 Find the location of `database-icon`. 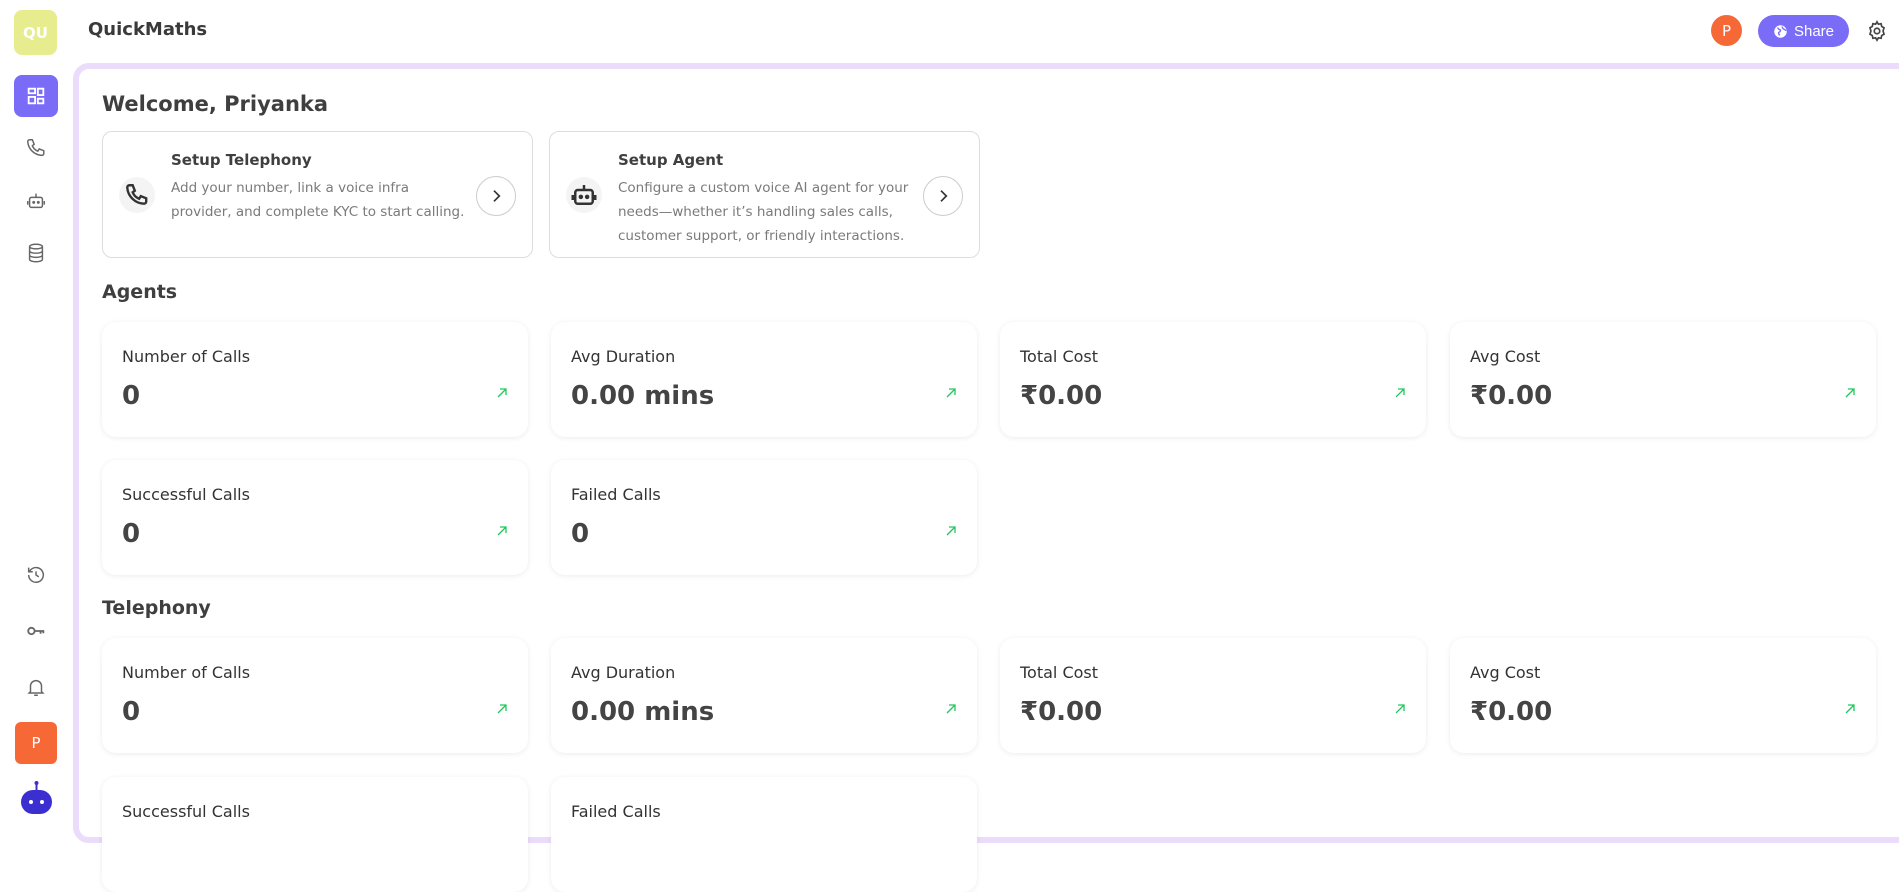

database-icon is located at coordinates (36, 253).